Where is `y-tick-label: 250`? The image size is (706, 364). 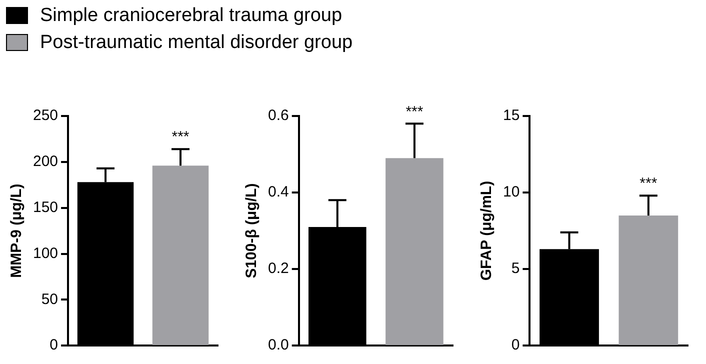
y-tick-label: 250 is located at coordinates (45, 115).